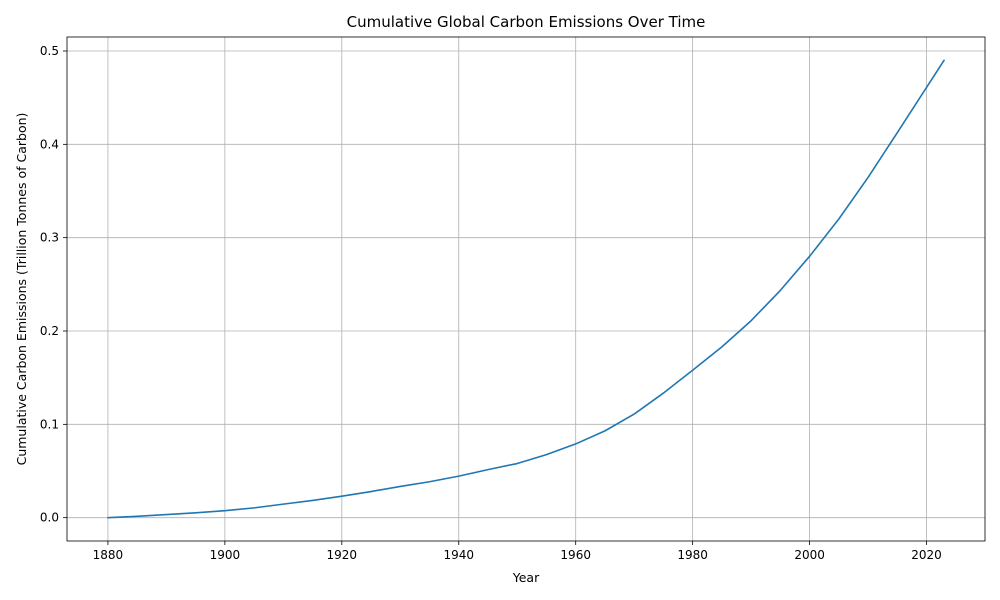 This screenshot has width=1000, height=600. I want to click on y-tick-label: 0.1, so click(49, 424).